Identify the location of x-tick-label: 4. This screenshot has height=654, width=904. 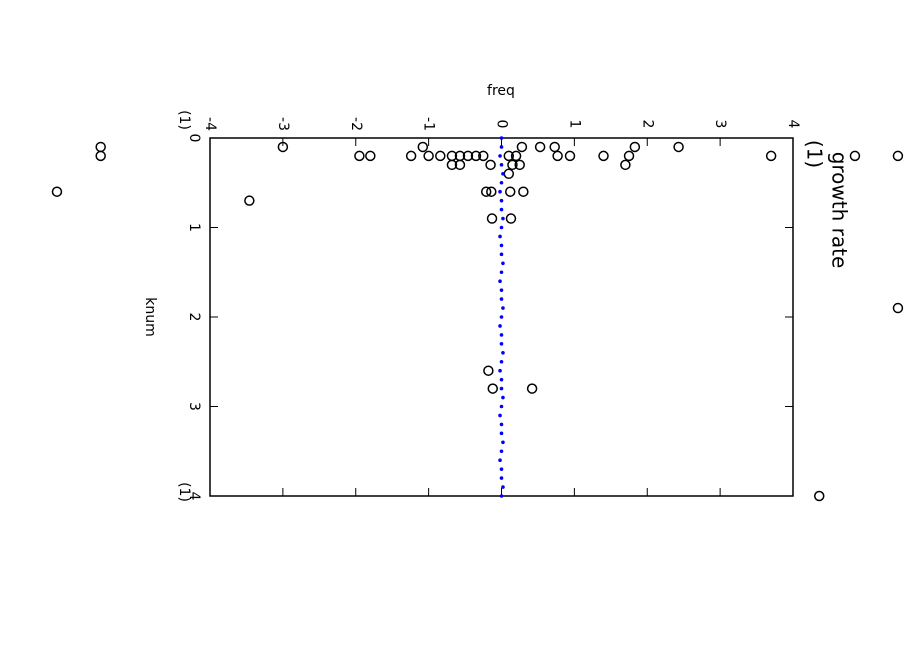
(793, 124).